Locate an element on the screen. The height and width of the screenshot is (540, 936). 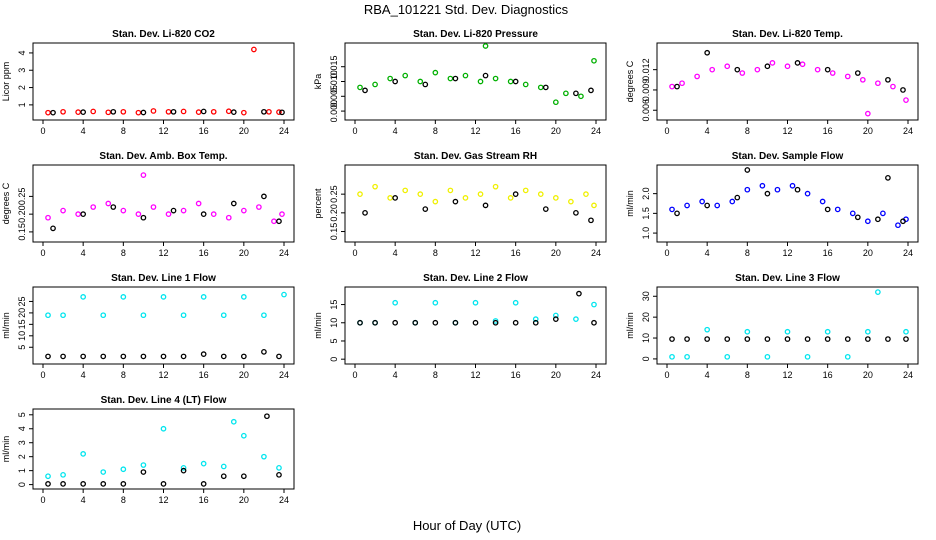
panel-1-xtick-label: 16 is located at coordinates (204, 131).